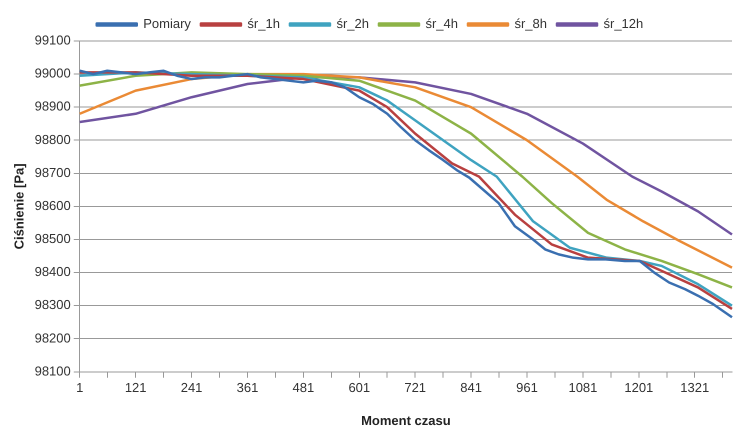 Image resolution: width=746 pixels, height=441 pixels. What do you see at coordinates (263, 24) in the screenshot?
I see `legend-label: śr_1h` at bounding box center [263, 24].